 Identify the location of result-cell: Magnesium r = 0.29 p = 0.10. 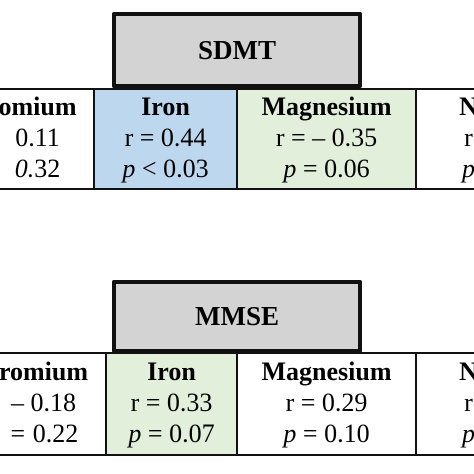
(326, 404).